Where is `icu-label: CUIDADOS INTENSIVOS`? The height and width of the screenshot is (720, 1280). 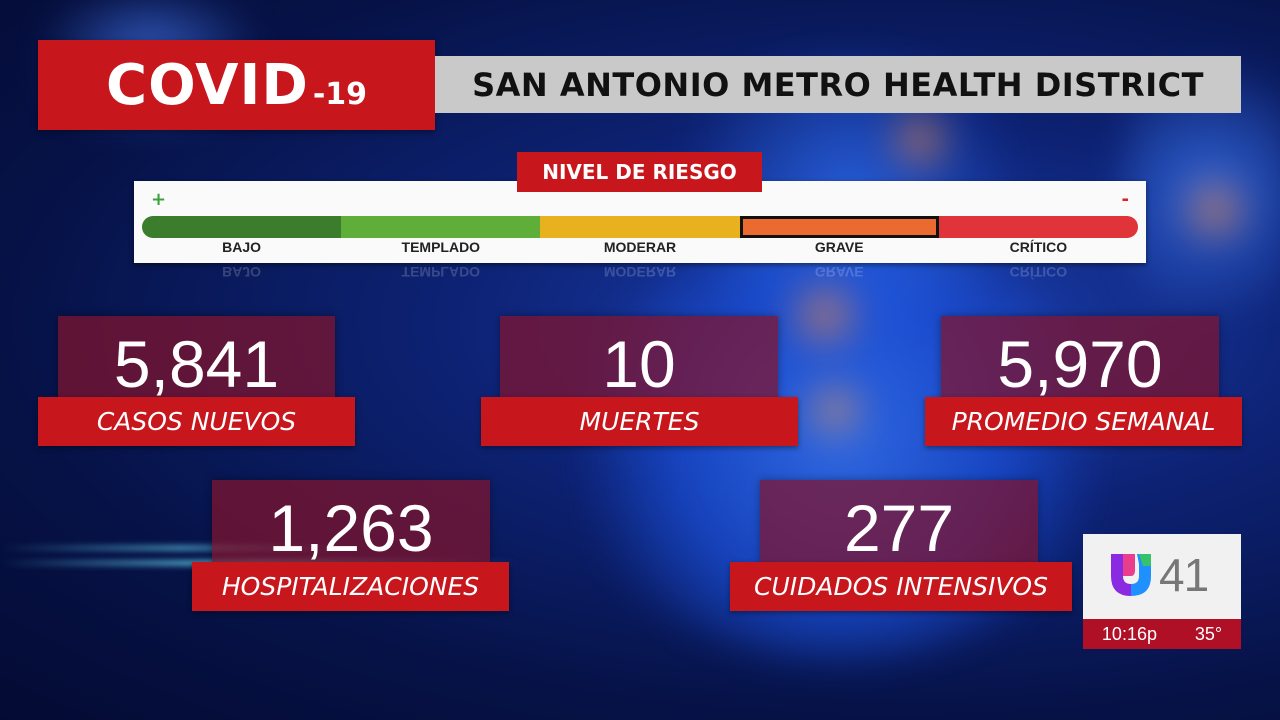 icu-label: CUIDADOS INTENSIVOS is located at coordinates (901, 586).